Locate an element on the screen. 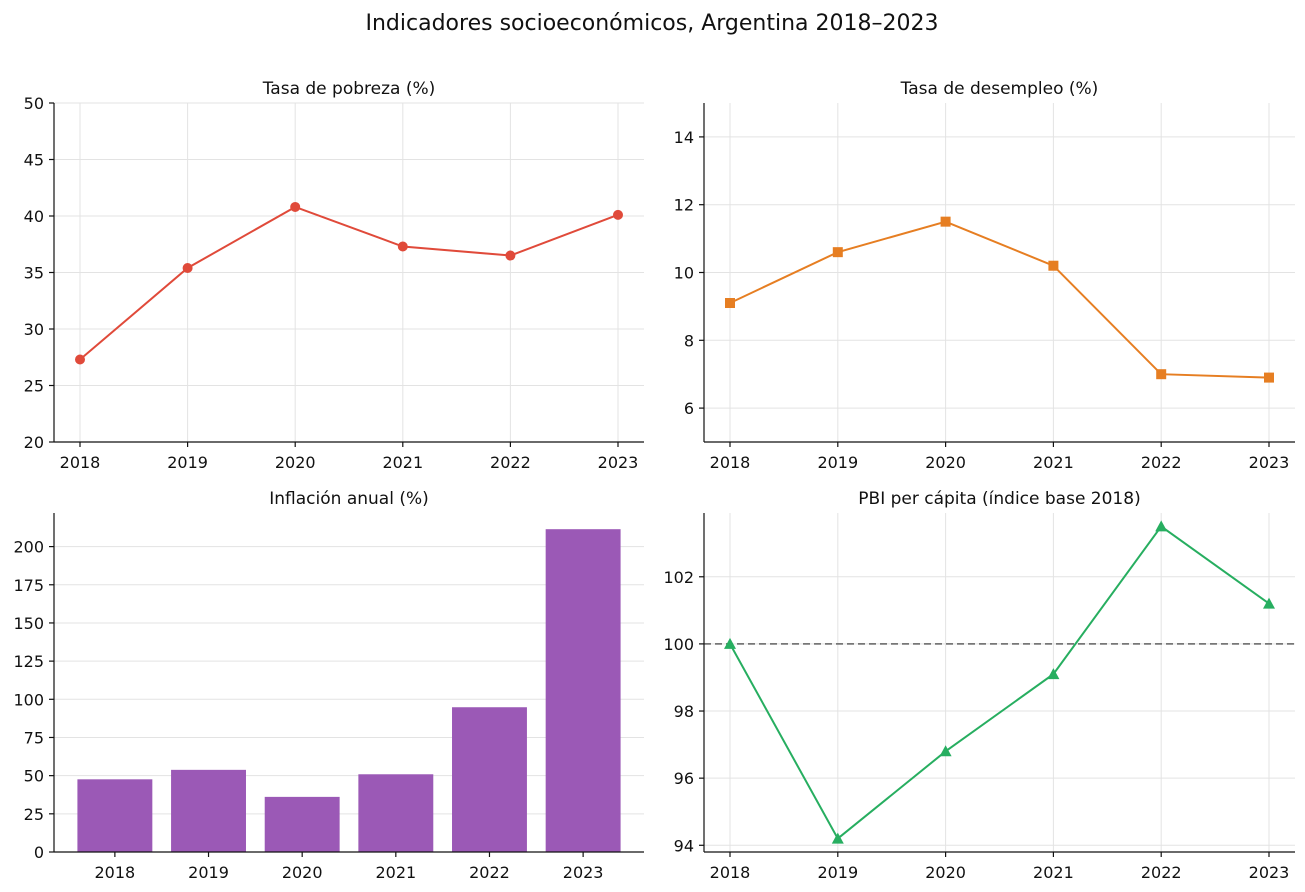 The height and width of the screenshot is (892, 1305). poverty-xtick-label: 2022 is located at coordinates (510, 462).